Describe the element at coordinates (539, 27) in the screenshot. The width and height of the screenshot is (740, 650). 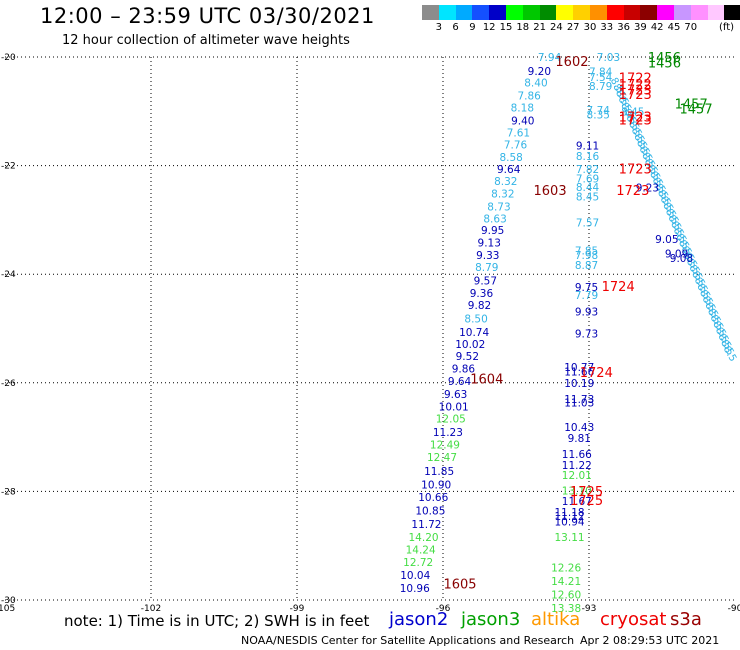
I see `legend-tick-label: 21` at that location.